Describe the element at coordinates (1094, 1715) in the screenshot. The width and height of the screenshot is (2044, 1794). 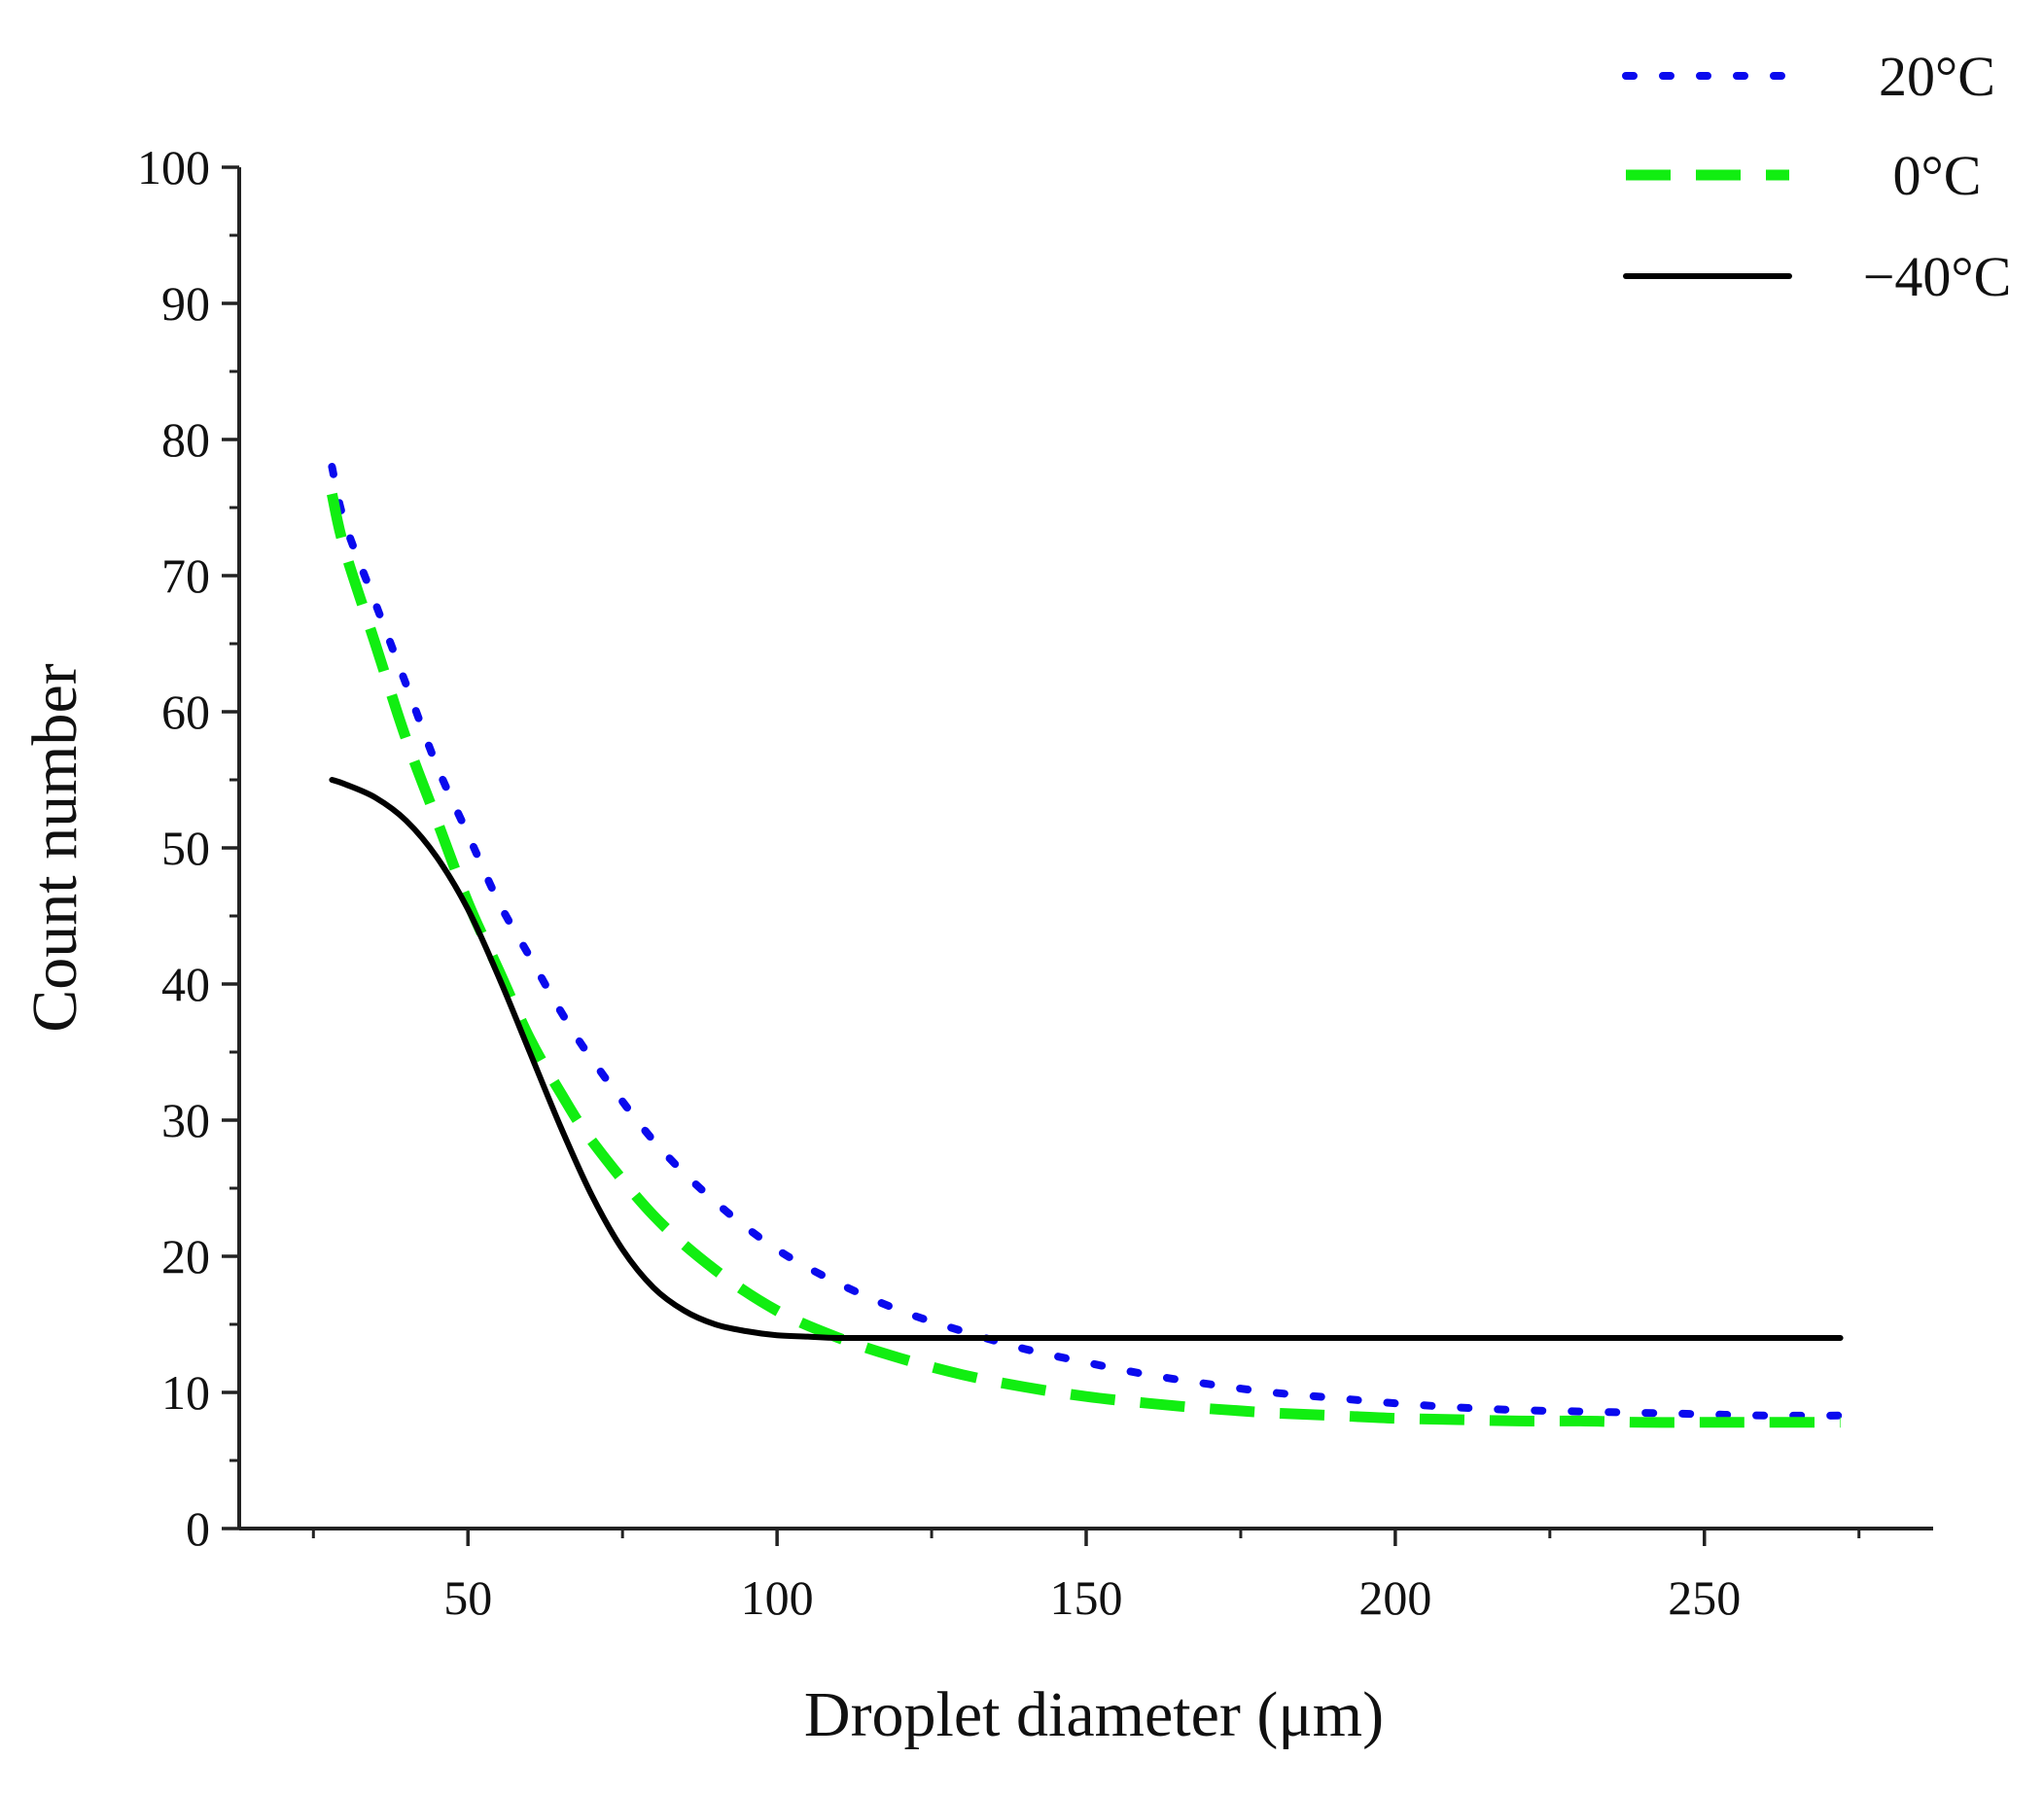
I see `x-axis-title: Droplet diameter (μm)` at that location.